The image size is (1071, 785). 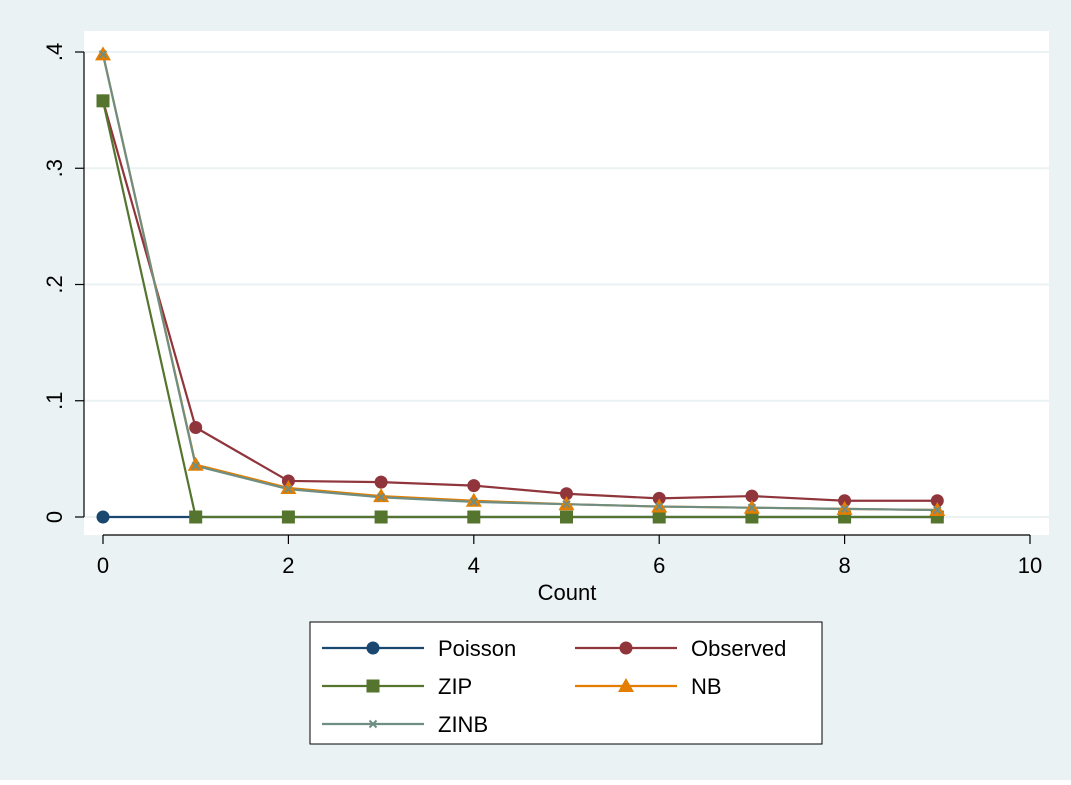 I want to click on legend-label-zip: ZIP, so click(x=455, y=686).